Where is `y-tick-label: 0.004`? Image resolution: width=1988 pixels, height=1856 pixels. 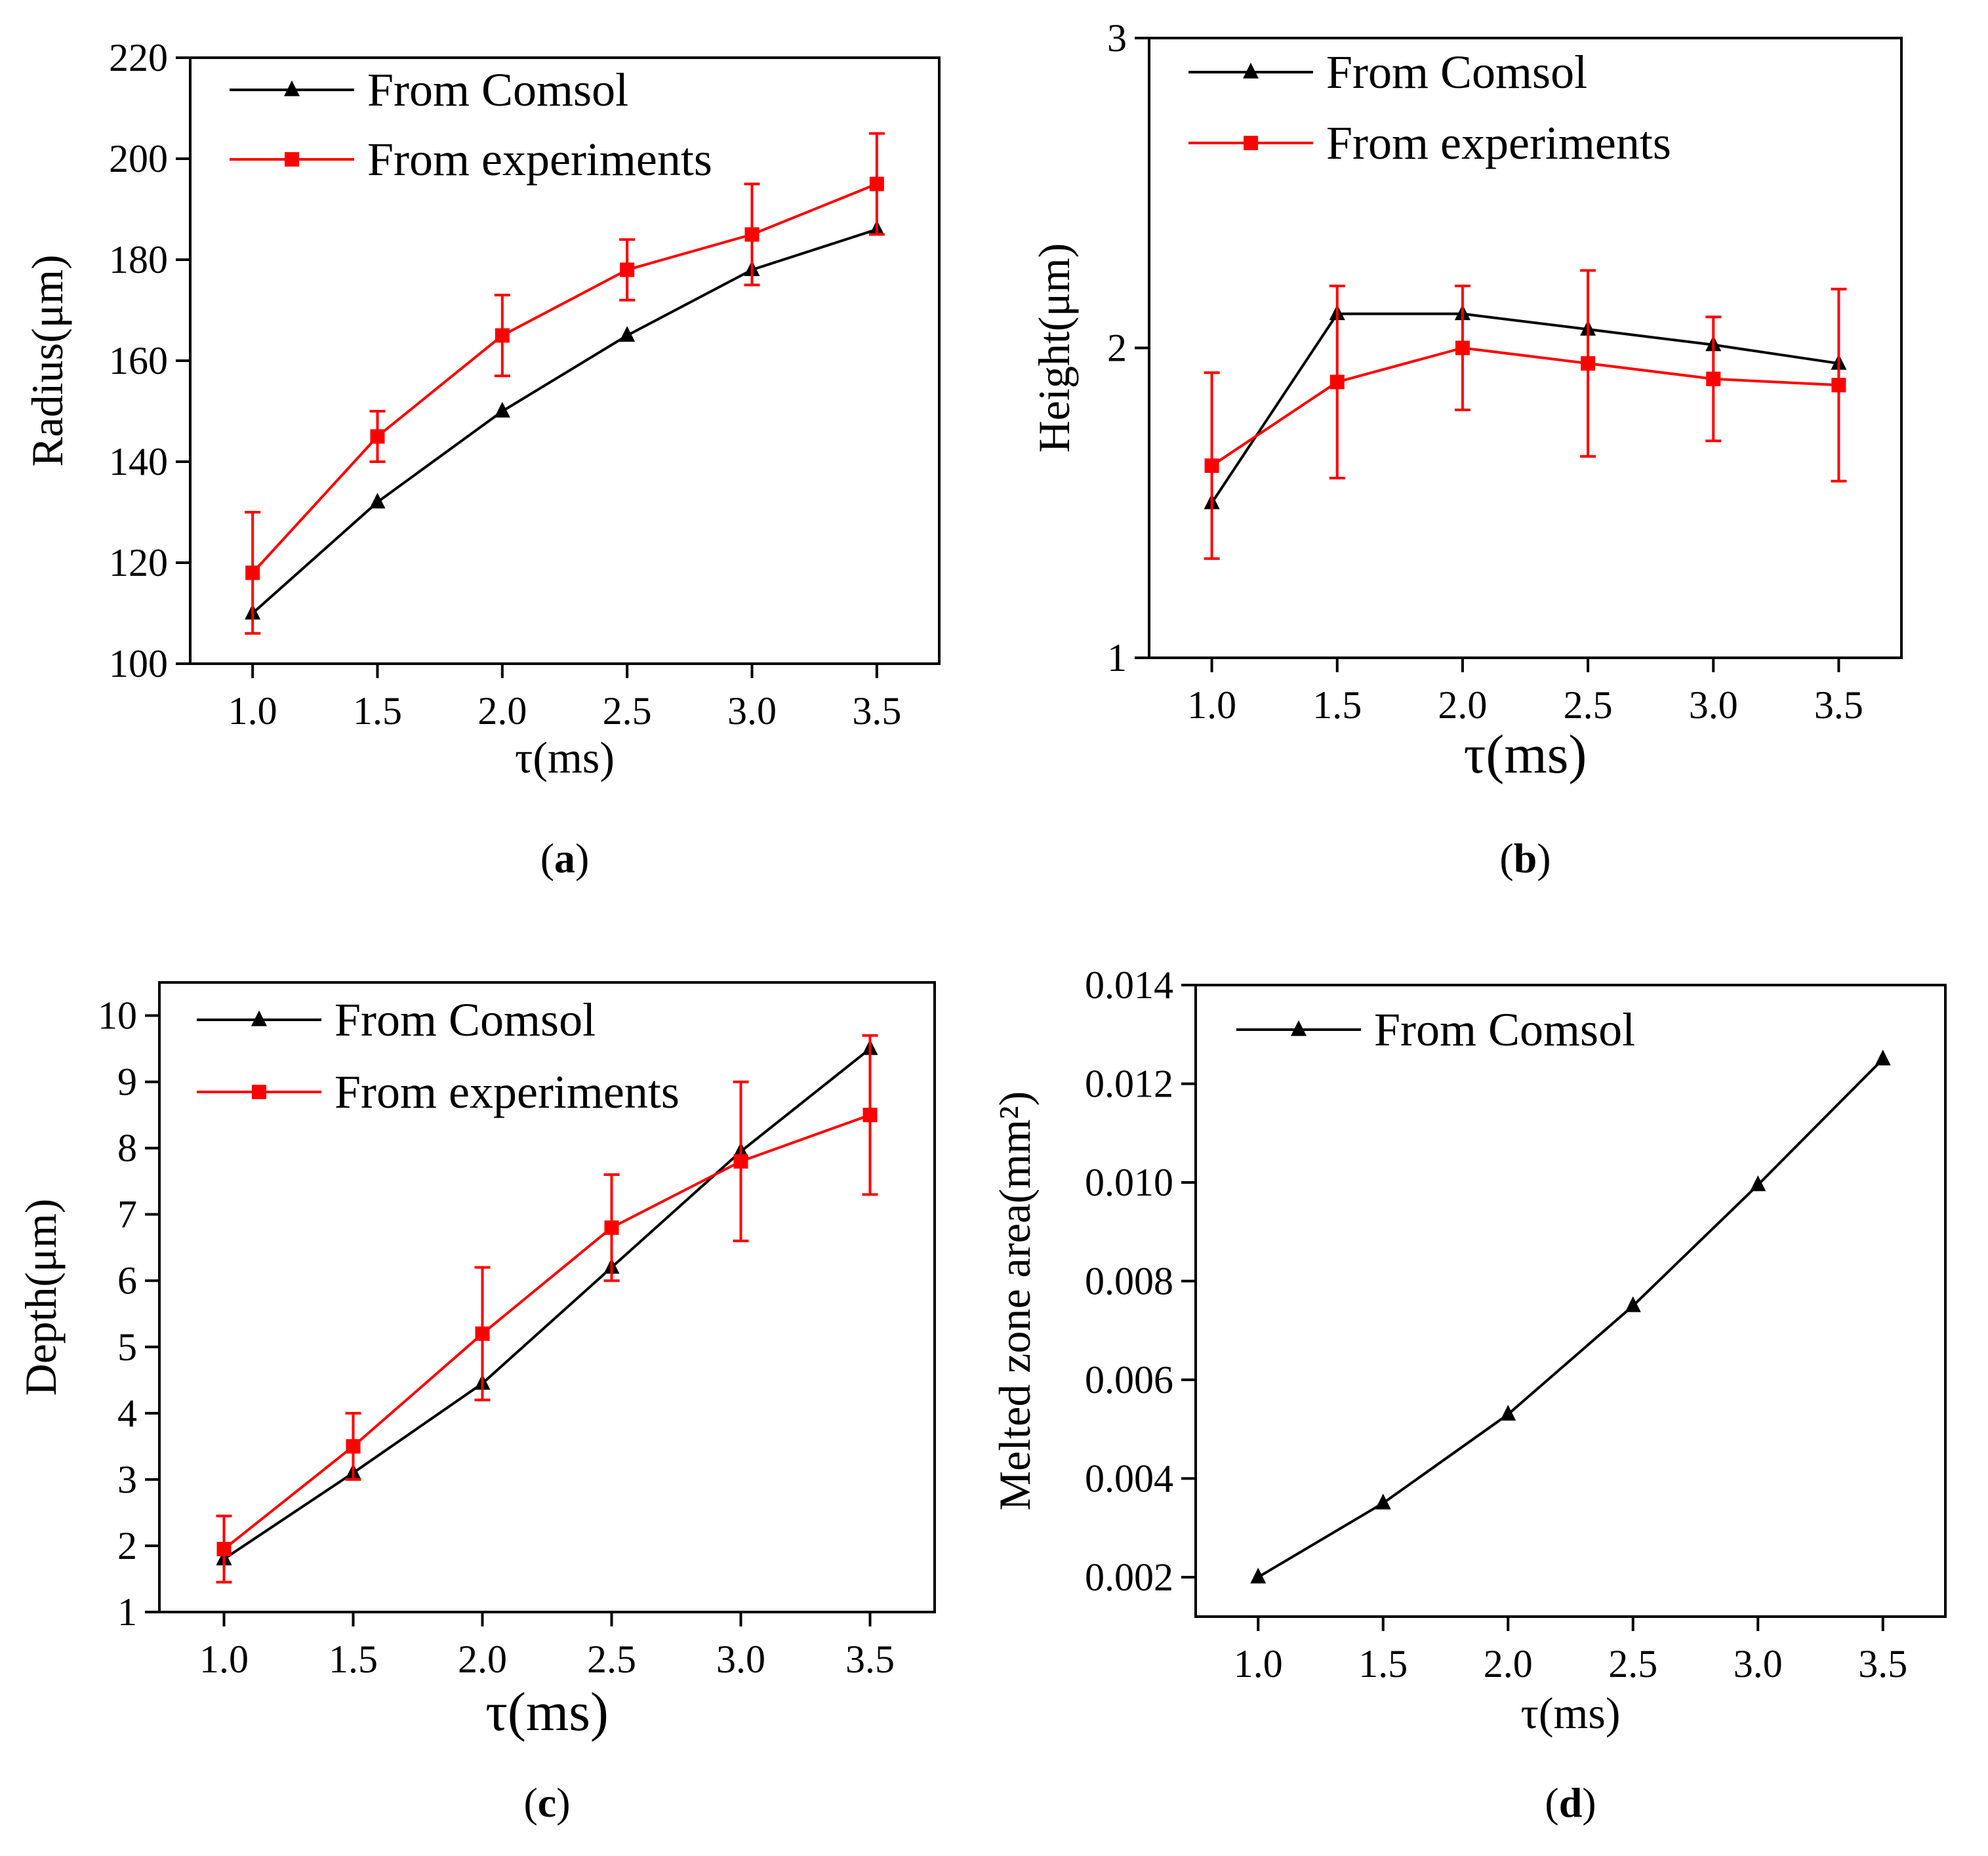
y-tick-label: 0.004 is located at coordinates (1129, 1478).